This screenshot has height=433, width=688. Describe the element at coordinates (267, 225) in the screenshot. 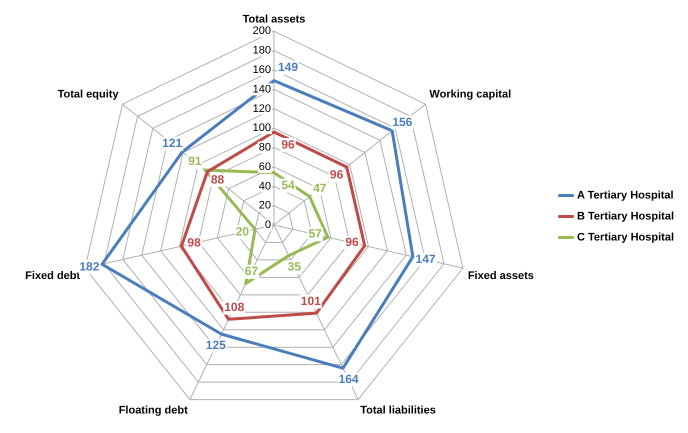

I see `y-tick-label: 0` at that location.